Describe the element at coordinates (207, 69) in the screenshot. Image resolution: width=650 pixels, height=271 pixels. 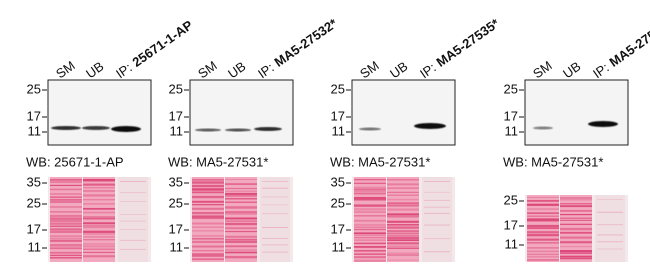
I see `lane-label: SM` at that location.